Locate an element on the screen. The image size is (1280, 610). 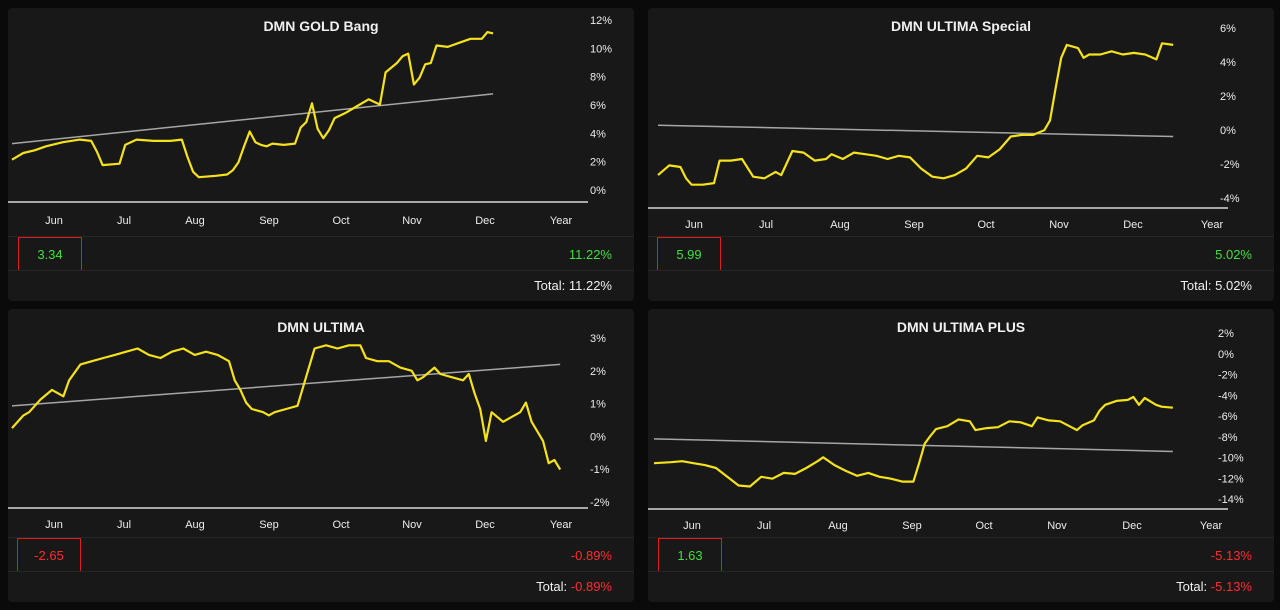
total-line: Total: 11.22% is located at coordinates (573, 285).